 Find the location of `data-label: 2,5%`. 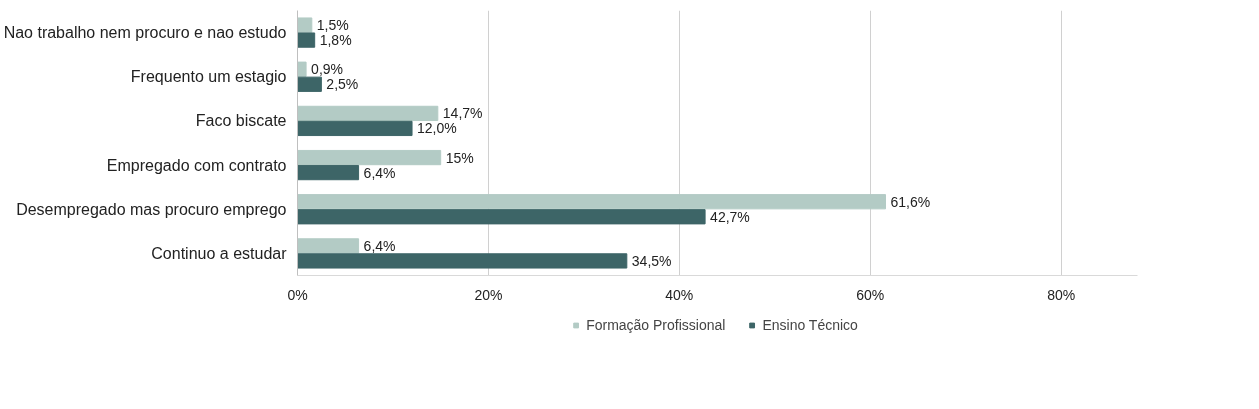

data-label: 2,5% is located at coordinates (342, 84).